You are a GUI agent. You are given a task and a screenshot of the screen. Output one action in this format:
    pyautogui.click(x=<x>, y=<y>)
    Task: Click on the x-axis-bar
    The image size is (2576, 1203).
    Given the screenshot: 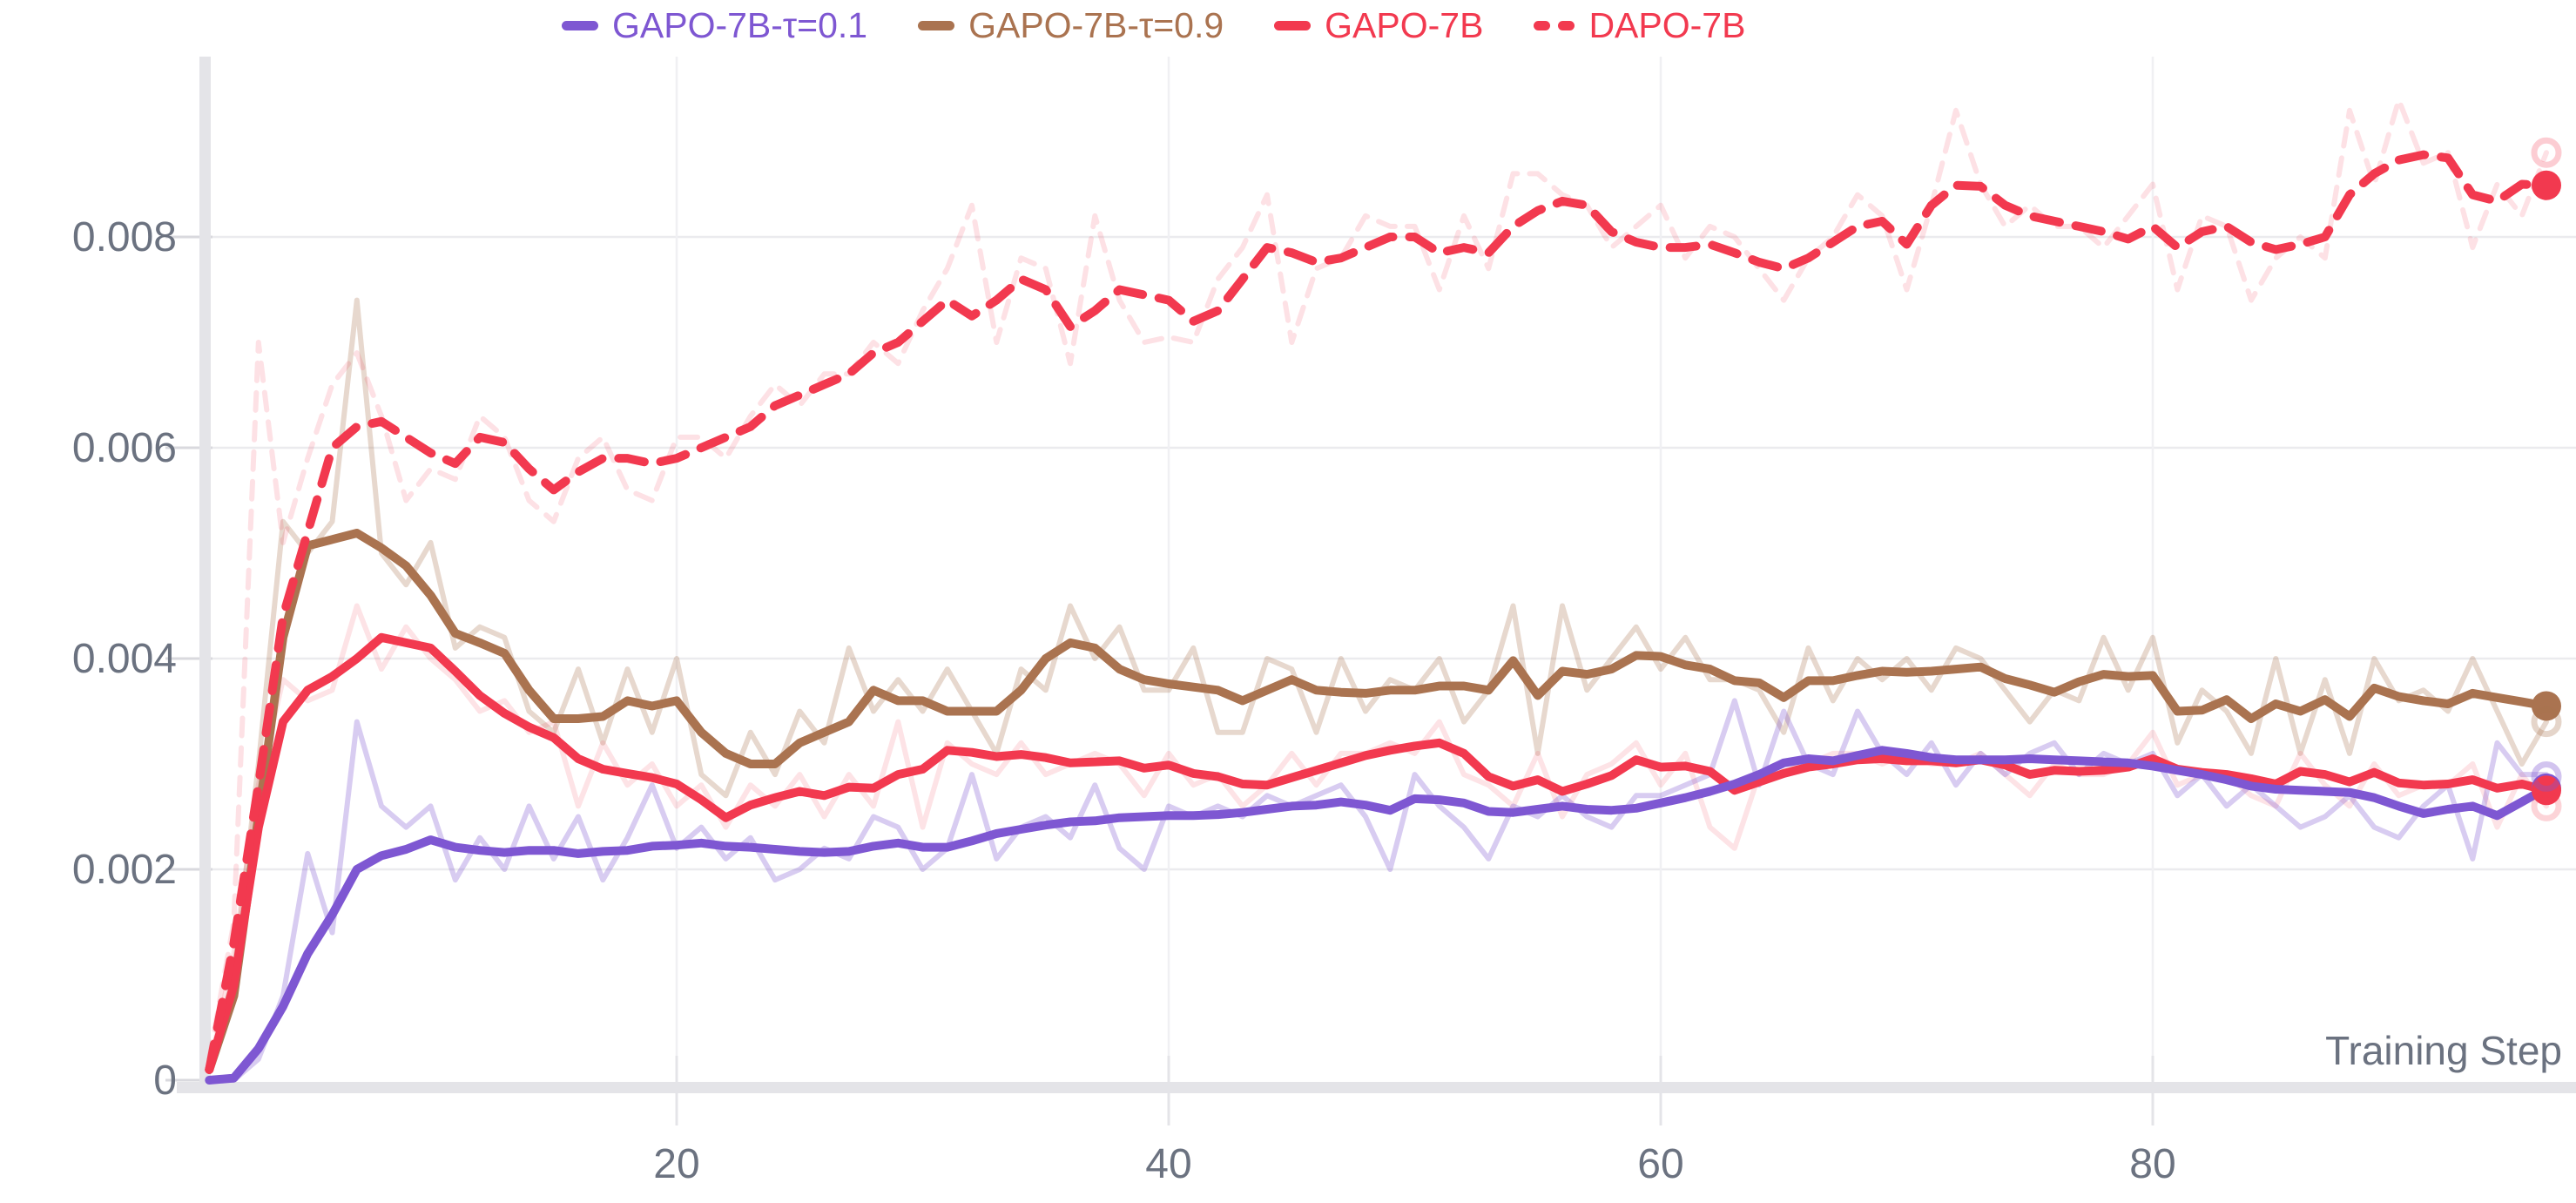 What is the action you would take?
    pyautogui.click(x=1376, y=1087)
    